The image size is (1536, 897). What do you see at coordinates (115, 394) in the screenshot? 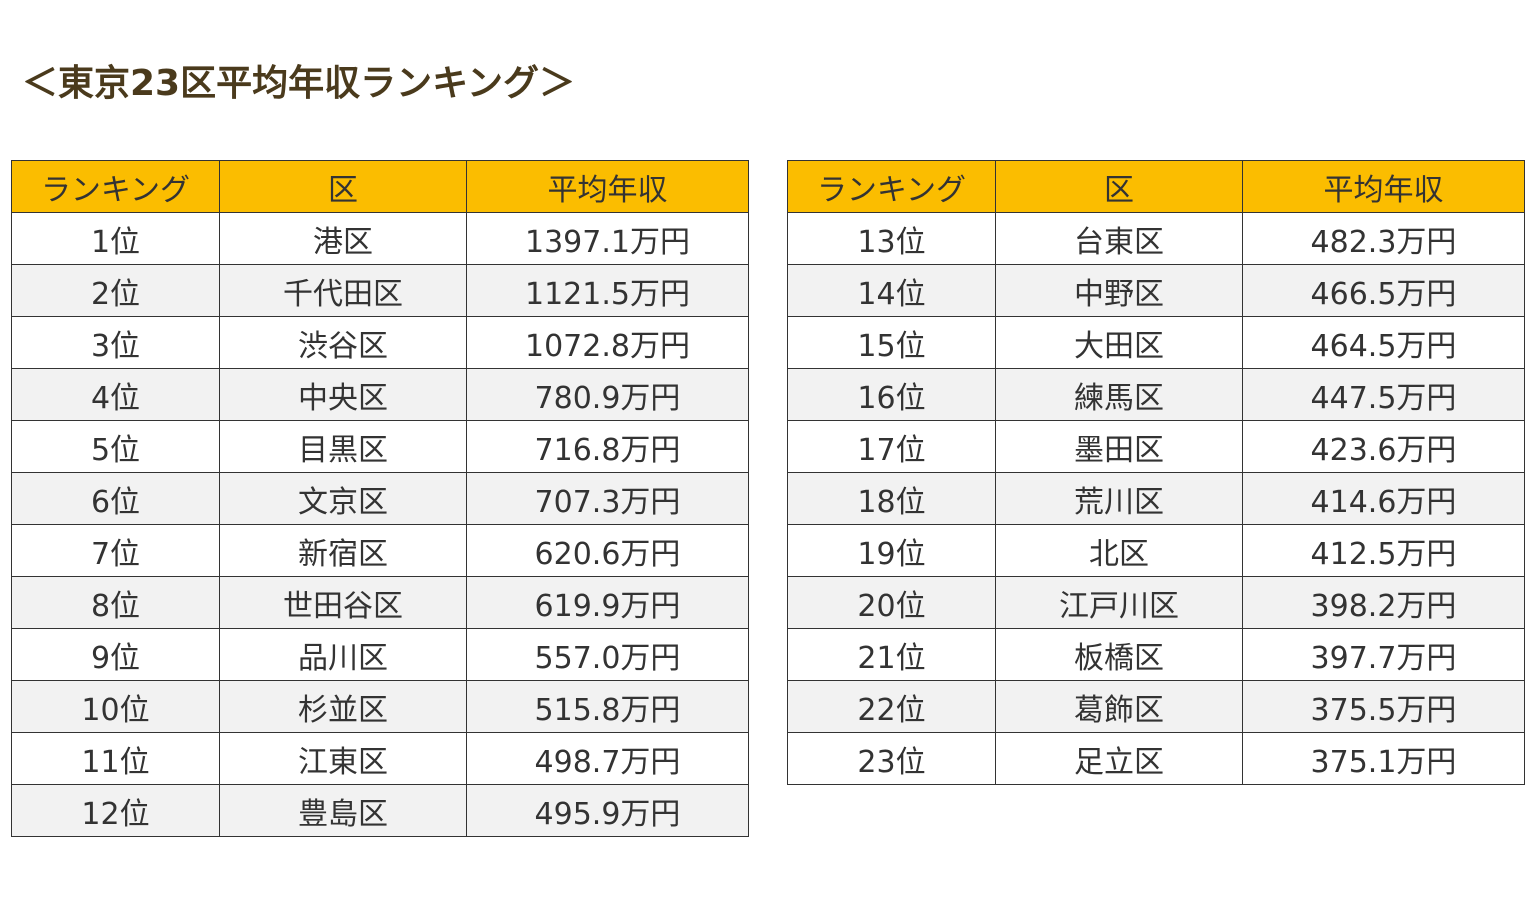
I see `table-cell: 4位` at bounding box center [115, 394].